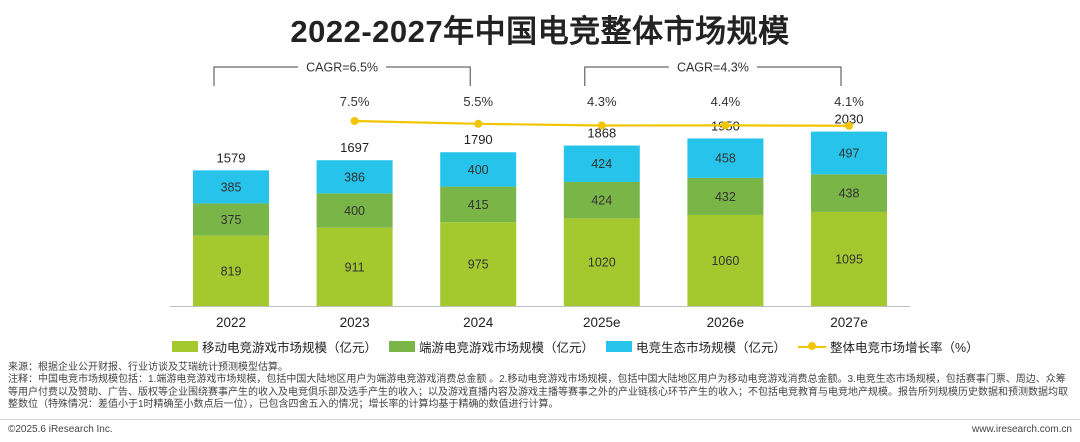  Describe the element at coordinates (354, 147) in the screenshot. I see `total-label: 1697` at that location.